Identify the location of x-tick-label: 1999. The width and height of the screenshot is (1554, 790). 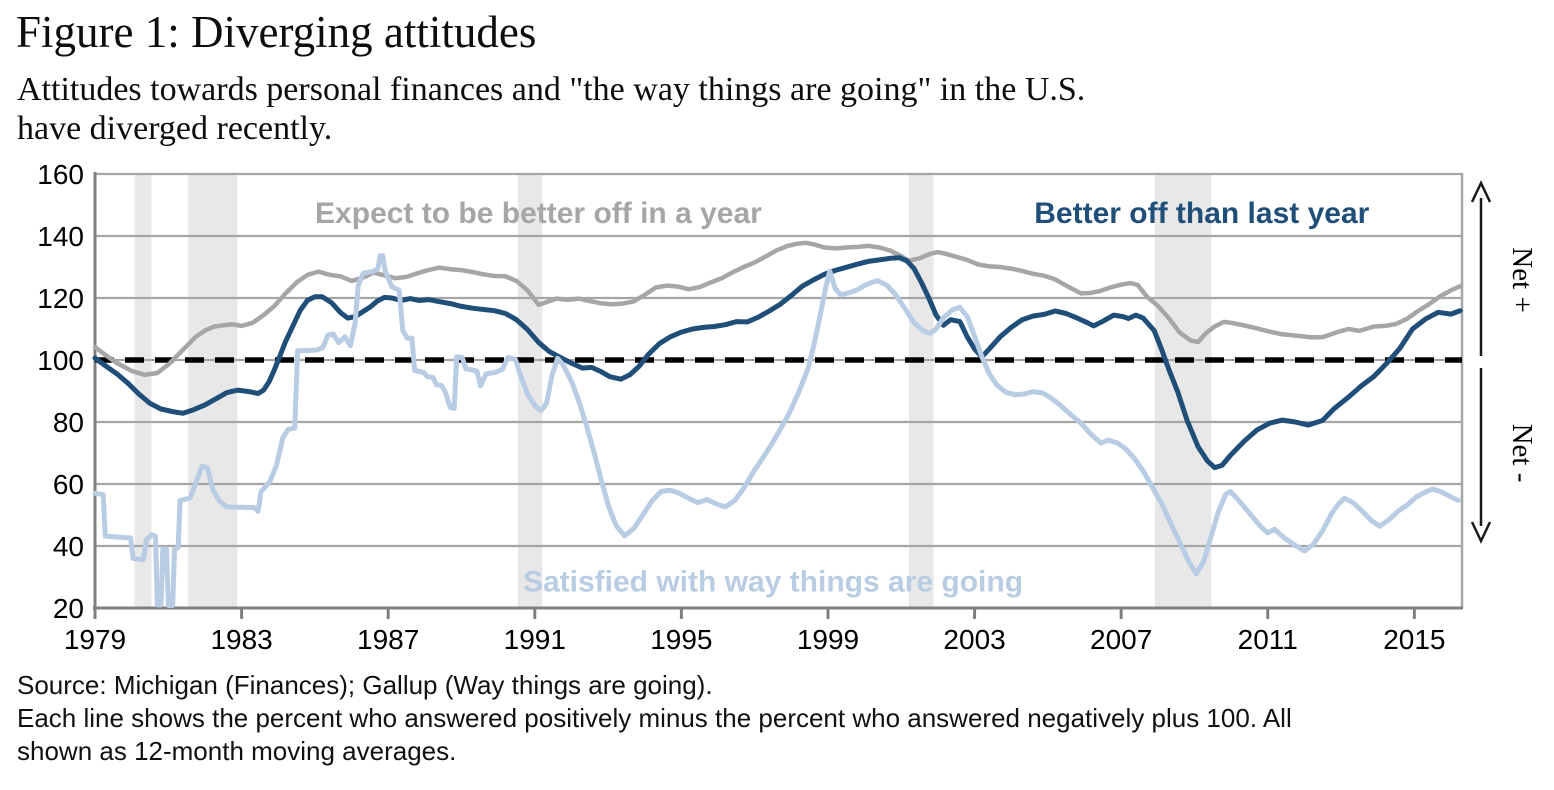
(828, 639).